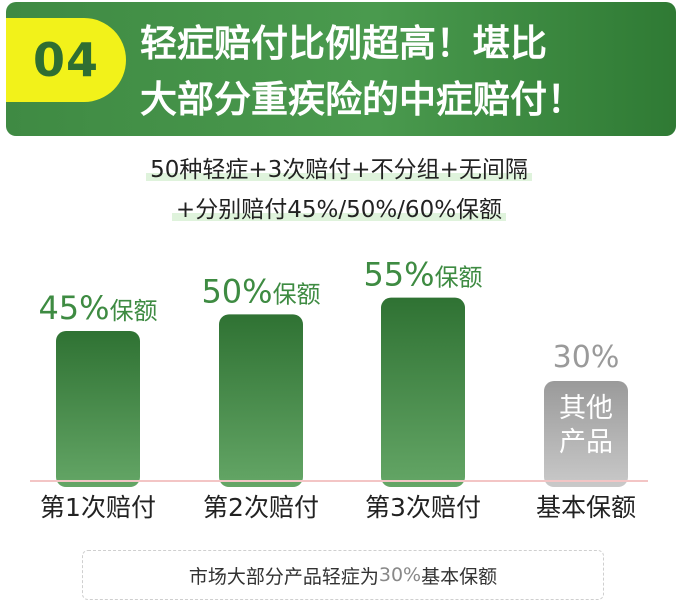 Image resolution: width=678 pixels, height=604 pixels. Describe the element at coordinates (586, 408) in the screenshot. I see `gray-bar-label-line-1: 其他` at that location.